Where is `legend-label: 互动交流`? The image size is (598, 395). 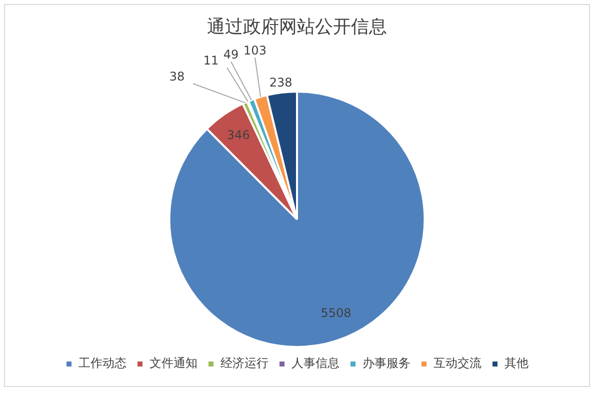
legend-label: 互动交流 is located at coordinates (458, 363).